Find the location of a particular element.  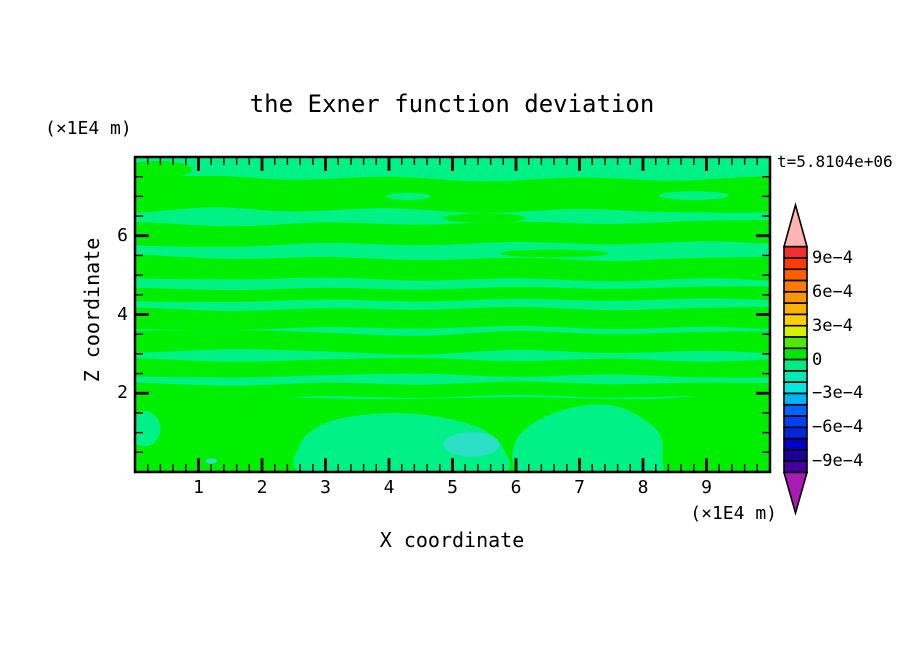

time-annotation: t=5.8104e+06 is located at coordinates (835, 161).